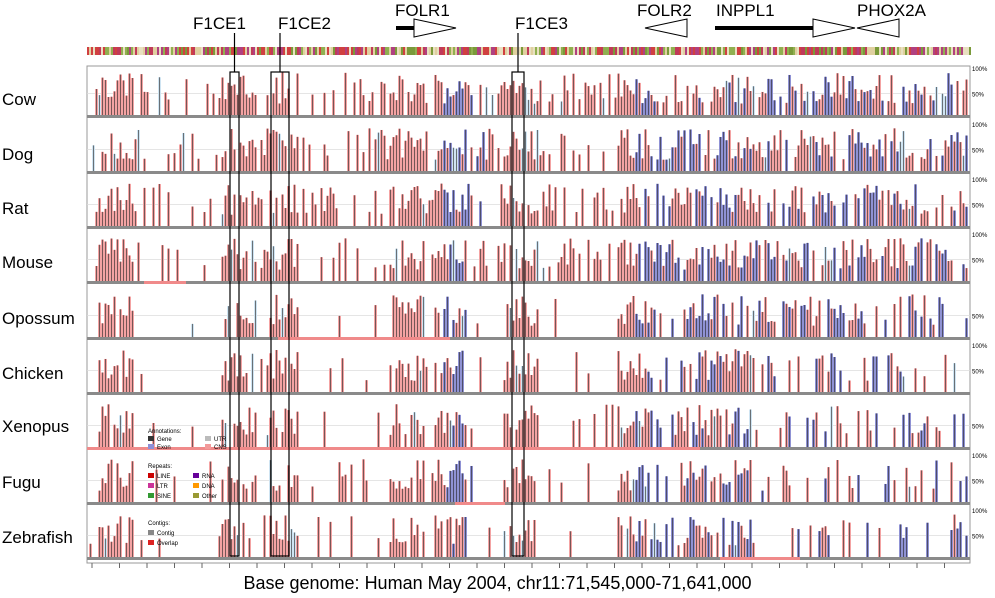 This screenshot has width=995, height=598. I want to click on element-label-f1ce1: F1CE1, so click(219, 23).